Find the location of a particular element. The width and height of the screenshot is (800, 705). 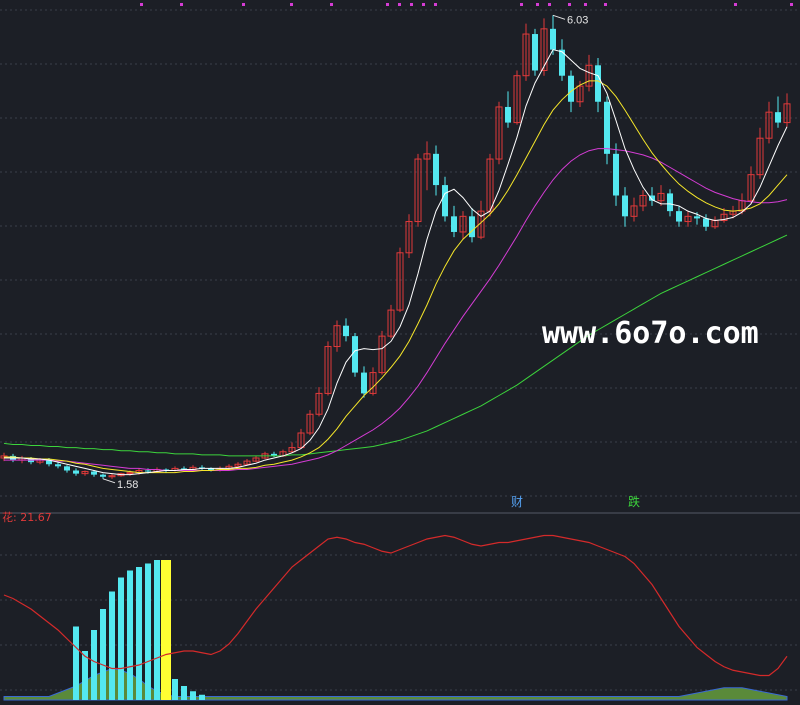

high-pointer is located at coordinates (559, 17).